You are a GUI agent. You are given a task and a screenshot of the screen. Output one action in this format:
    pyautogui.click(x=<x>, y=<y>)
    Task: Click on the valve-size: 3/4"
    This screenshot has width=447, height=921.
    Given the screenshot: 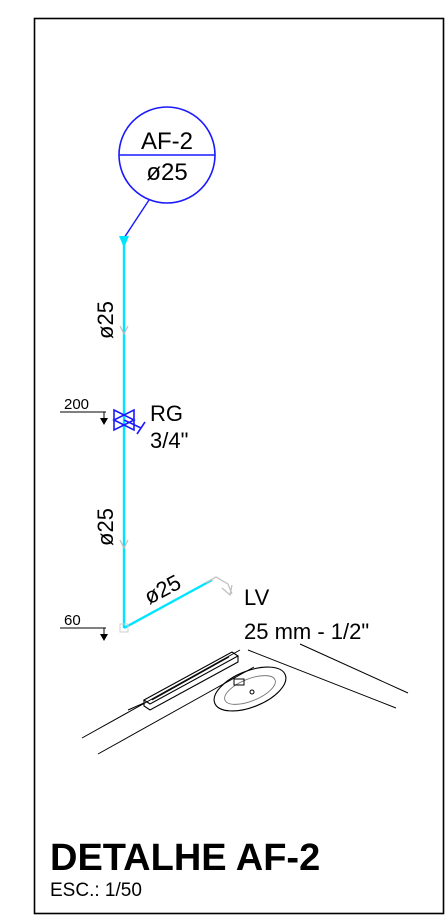 What is the action you would take?
    pyautogui.click(x=169, y=440)
    